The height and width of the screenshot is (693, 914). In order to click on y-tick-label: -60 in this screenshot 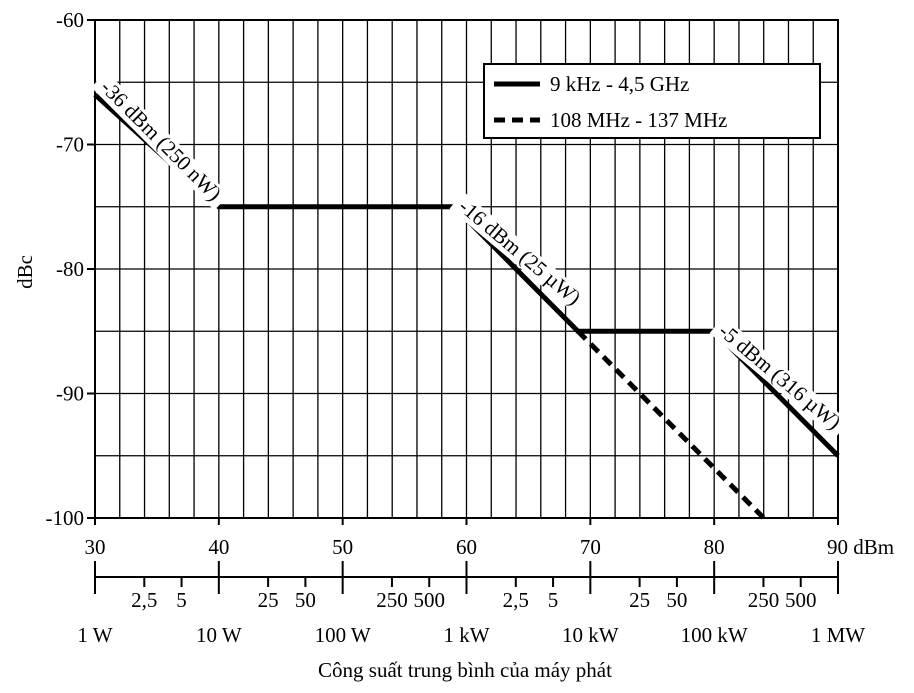, I will do `click(70, 20)`.